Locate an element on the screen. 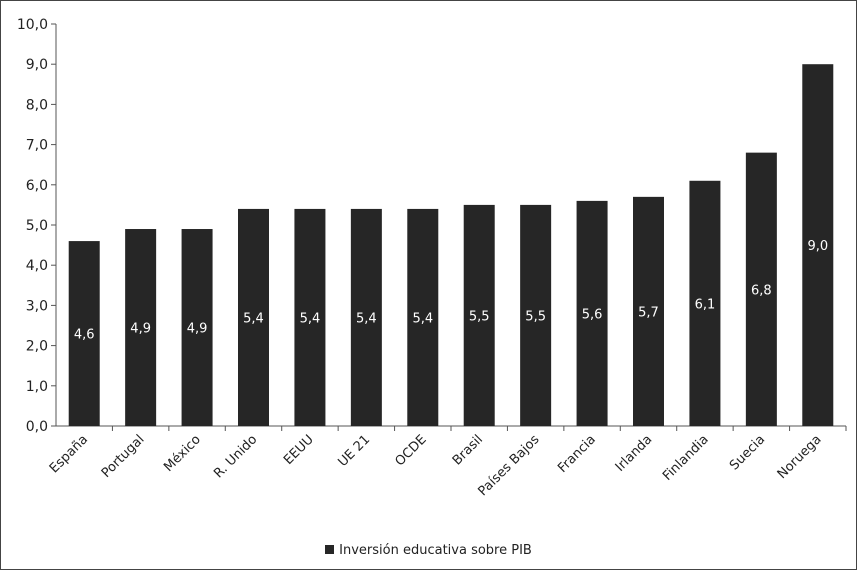  y-tick-label: 6,0 is located at coordinates (37, 186).